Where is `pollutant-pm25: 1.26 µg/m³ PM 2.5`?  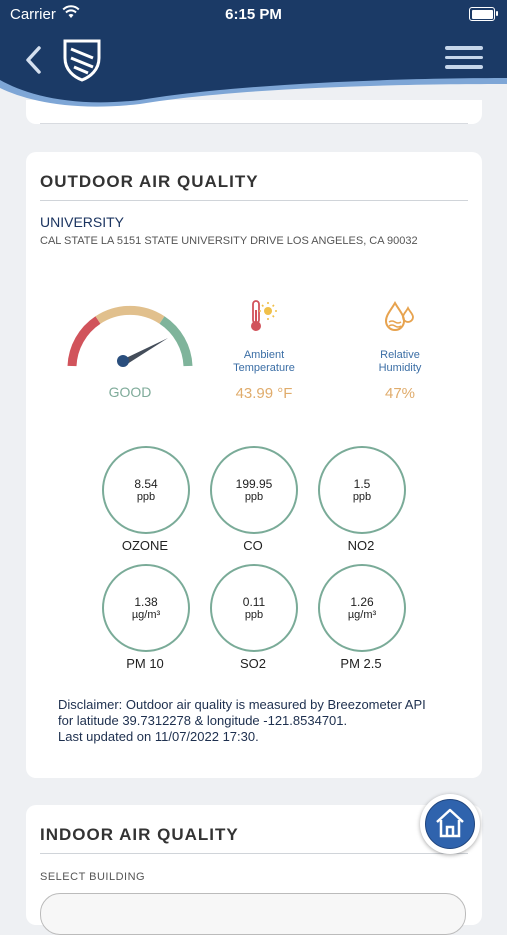
pollutant-pm25: 1.26 µg/m³ PM 2.5 is located at coordinates (362, 624).